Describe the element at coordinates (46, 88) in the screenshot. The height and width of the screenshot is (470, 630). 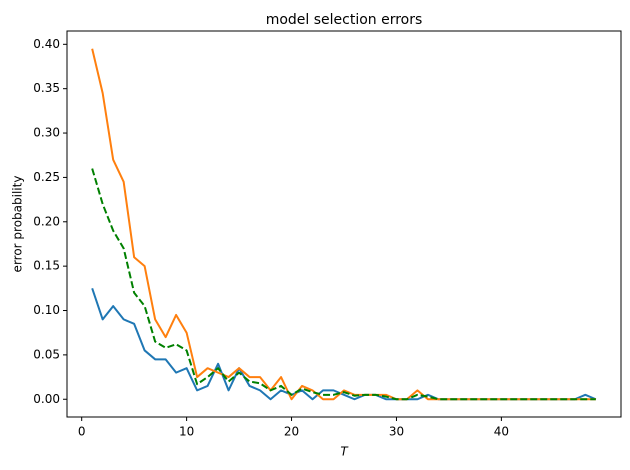
I see `y-tick-label: 0.35` at that location.